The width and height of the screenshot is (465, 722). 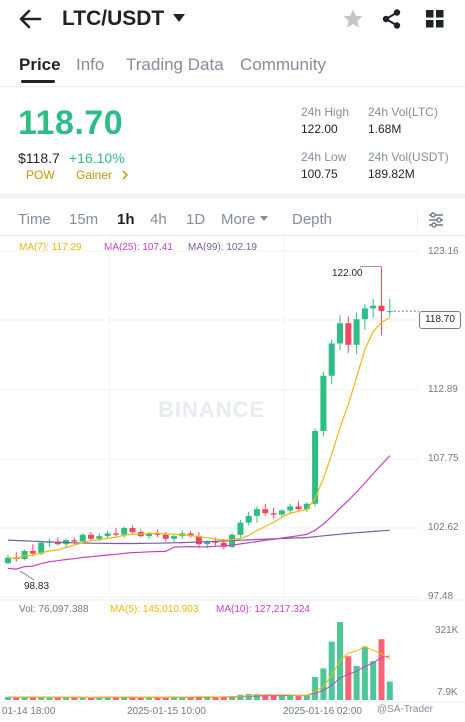 What do you see at coordinates (199, 672) in the screenshot?
I see `vol-ma5-line` at bounding box center [199, 672].